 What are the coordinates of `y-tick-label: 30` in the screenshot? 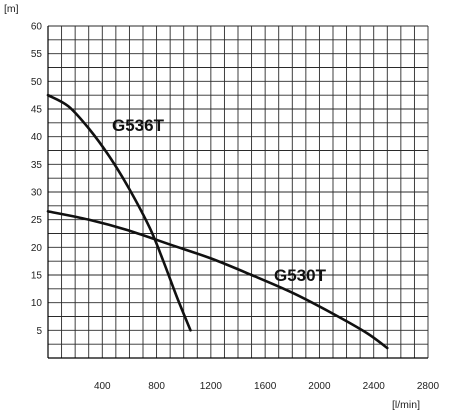 It's located at (37, 193).